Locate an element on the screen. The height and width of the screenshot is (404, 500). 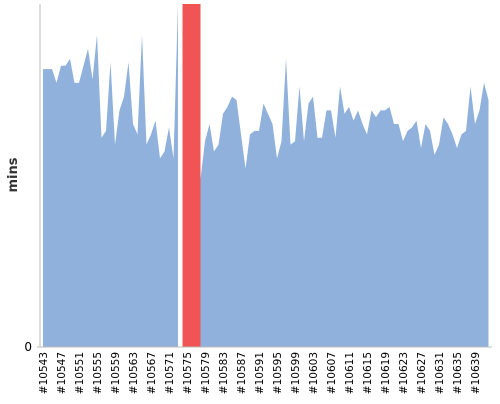
x-tick-label: #10547 is located at coordinates (62, 373).